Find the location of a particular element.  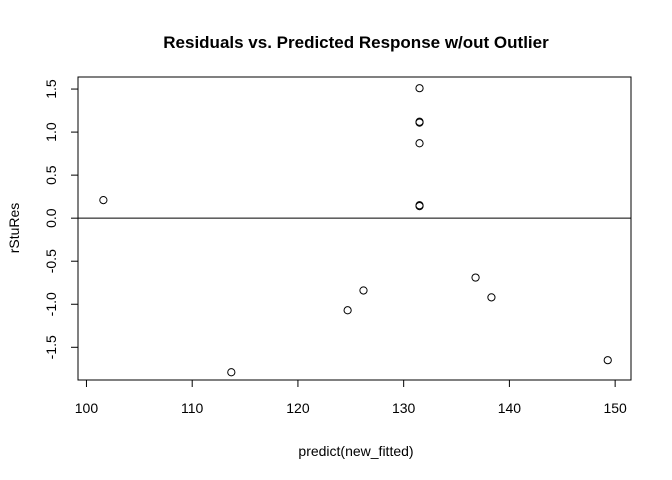

x-tick-label: 100 is located at coordinates (87, 408).